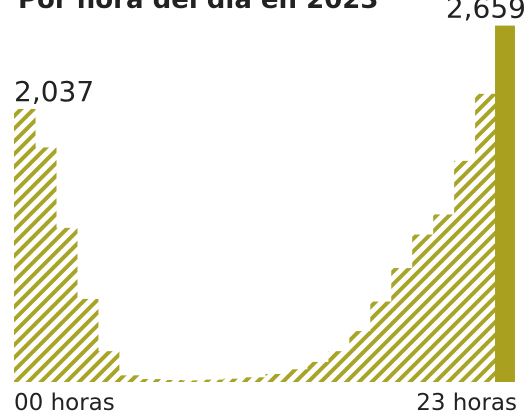 The height and width of the screenshot is (418, 531). I want to click on value-label: 2,037, so click(54, 91).